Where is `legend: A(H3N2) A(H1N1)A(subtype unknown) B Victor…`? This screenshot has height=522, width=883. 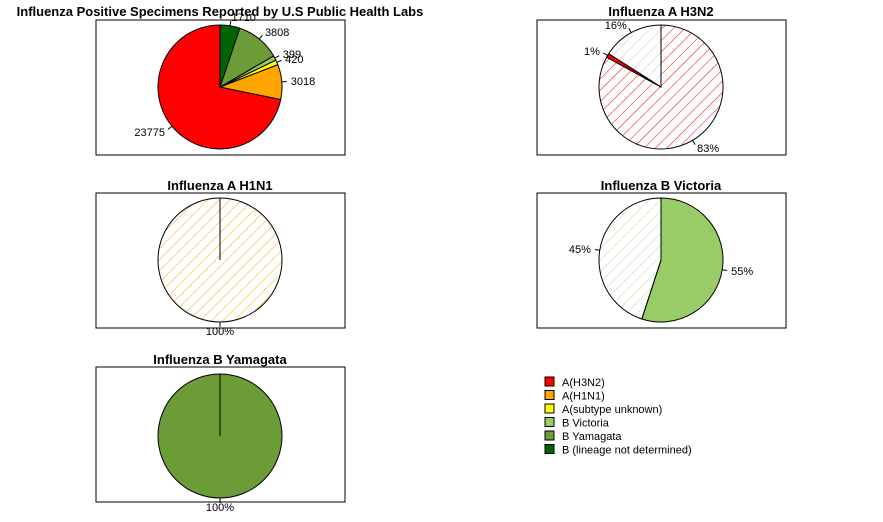
legend: A(H3N2) A(H1N1)A(subtype unknown) B Victor… is located at coordinates (618, 416).